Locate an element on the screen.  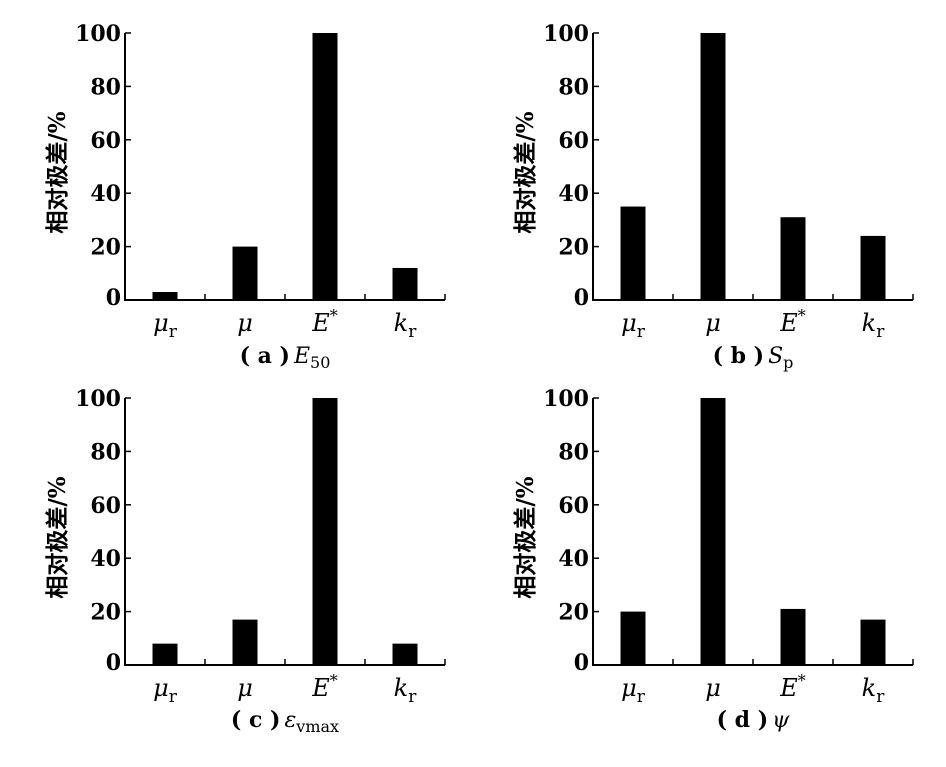
panel-caption: ( c ) εvmax is located at coordinates (285, 721).